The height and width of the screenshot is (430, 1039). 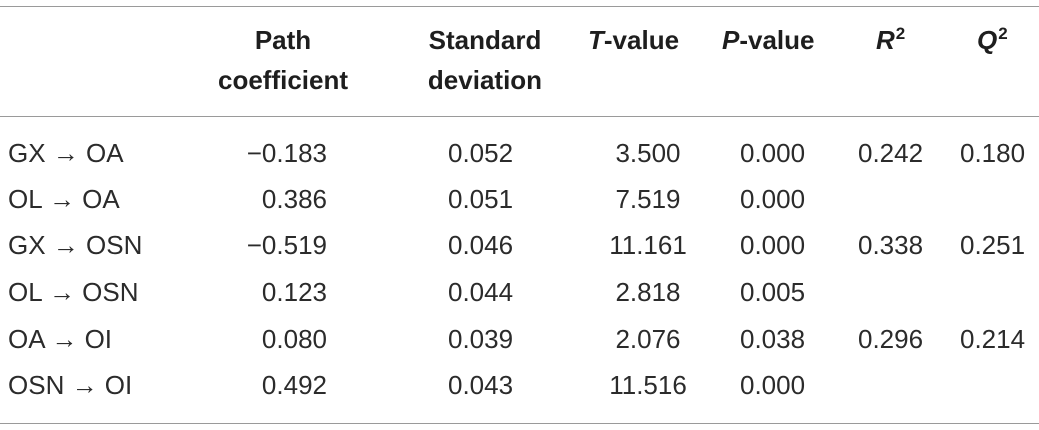 What do you see at coordinates (283, 40) in the screenshot?
I see `header-path-line1: Path` at bounding box center [283, 40].